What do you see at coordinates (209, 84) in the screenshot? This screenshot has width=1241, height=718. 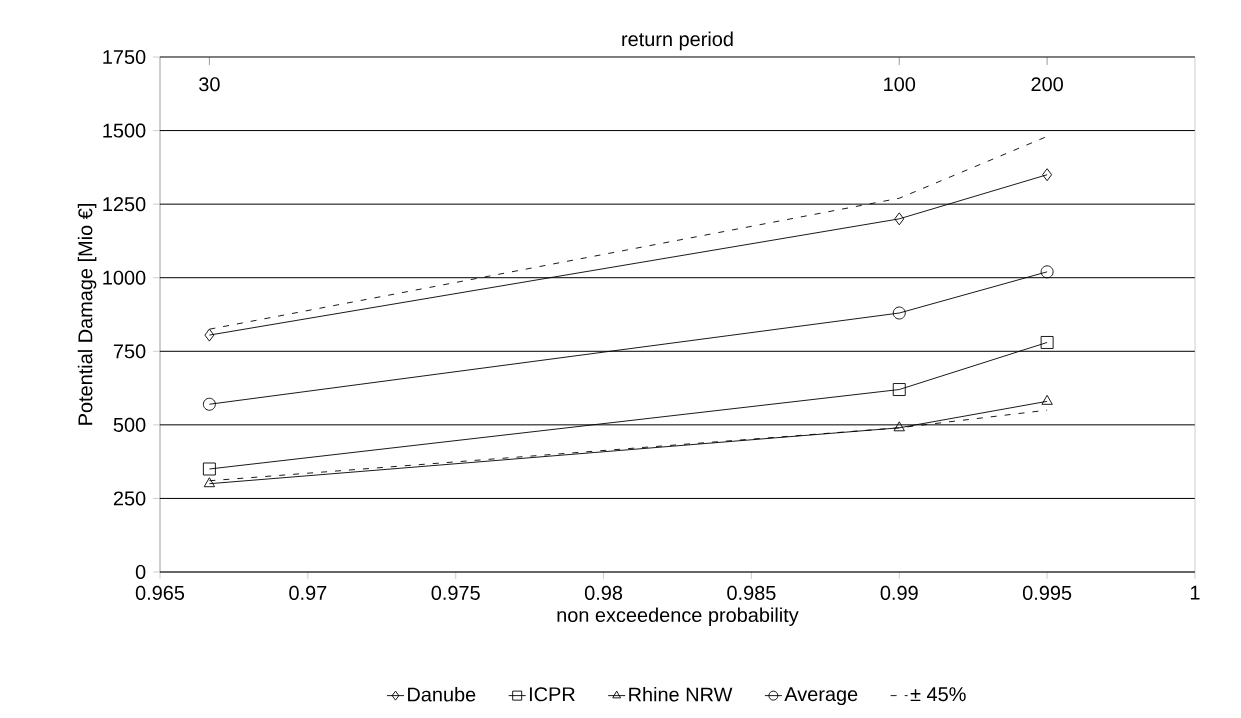 I see `annotation: 30` at bounding box center [209, 84].